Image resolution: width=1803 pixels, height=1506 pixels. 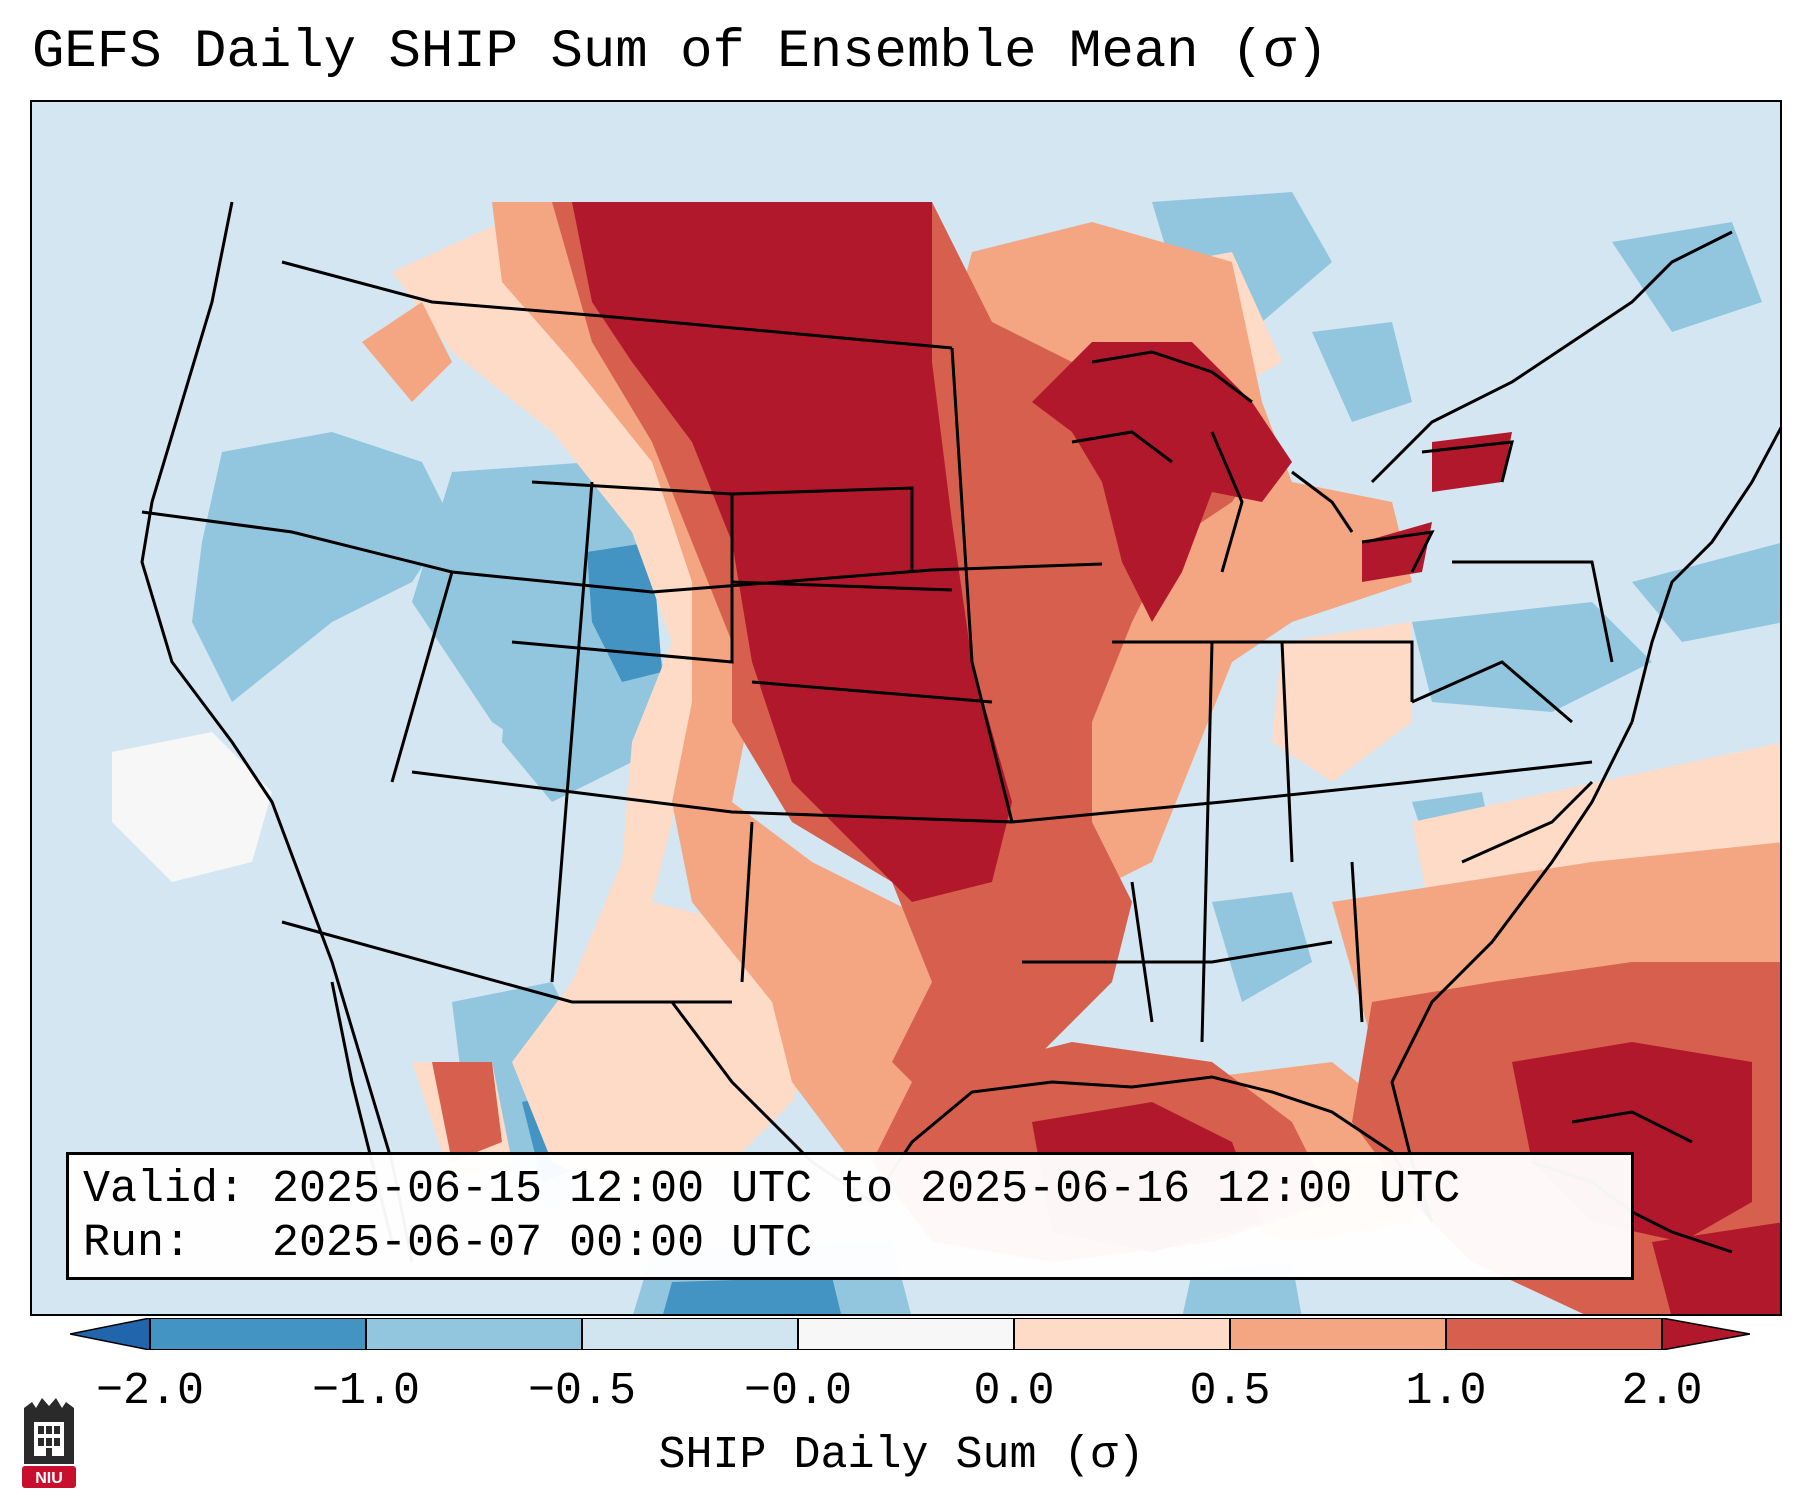 What do you see at coordinates (110, 1334) in the screenshot?
I see `colorbar-extend-low` at bounding box center [110, 1334].